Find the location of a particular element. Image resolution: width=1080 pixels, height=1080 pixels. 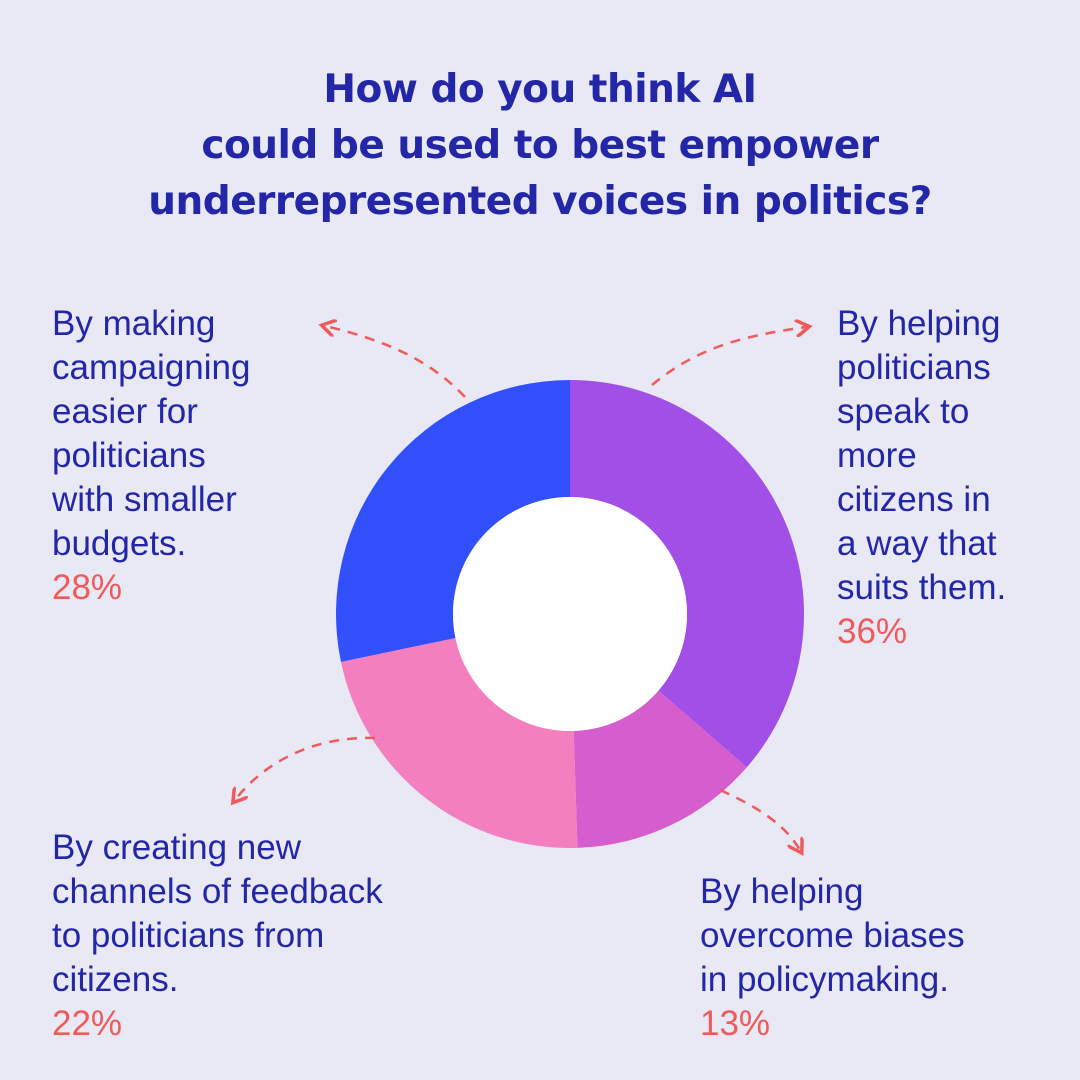

slice-label-line: budgets. is located at coordinates (119, 543).